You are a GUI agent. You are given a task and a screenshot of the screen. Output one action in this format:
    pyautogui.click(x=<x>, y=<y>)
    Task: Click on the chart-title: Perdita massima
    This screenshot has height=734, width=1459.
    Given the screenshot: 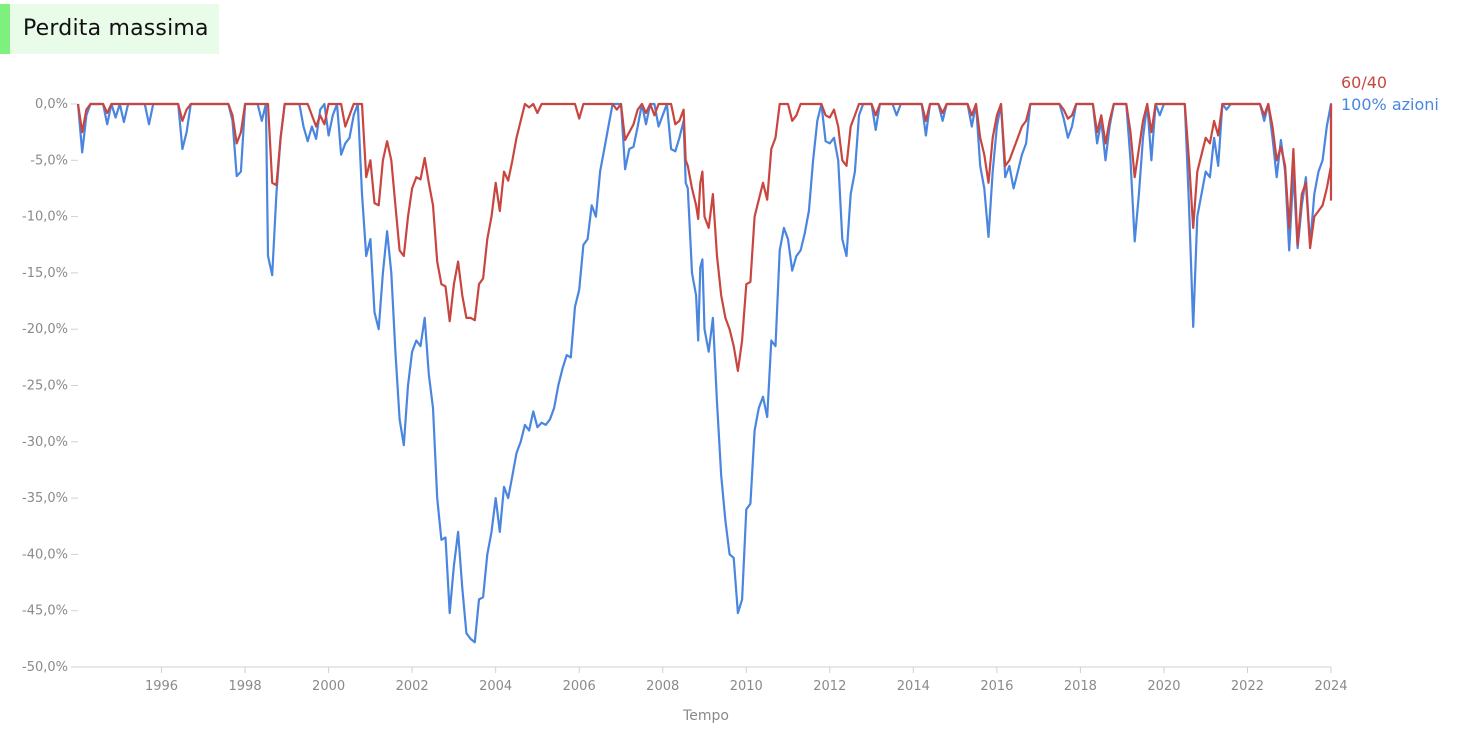 What is the action you would take?
    pyautogui.click(x=116, y=28)
    